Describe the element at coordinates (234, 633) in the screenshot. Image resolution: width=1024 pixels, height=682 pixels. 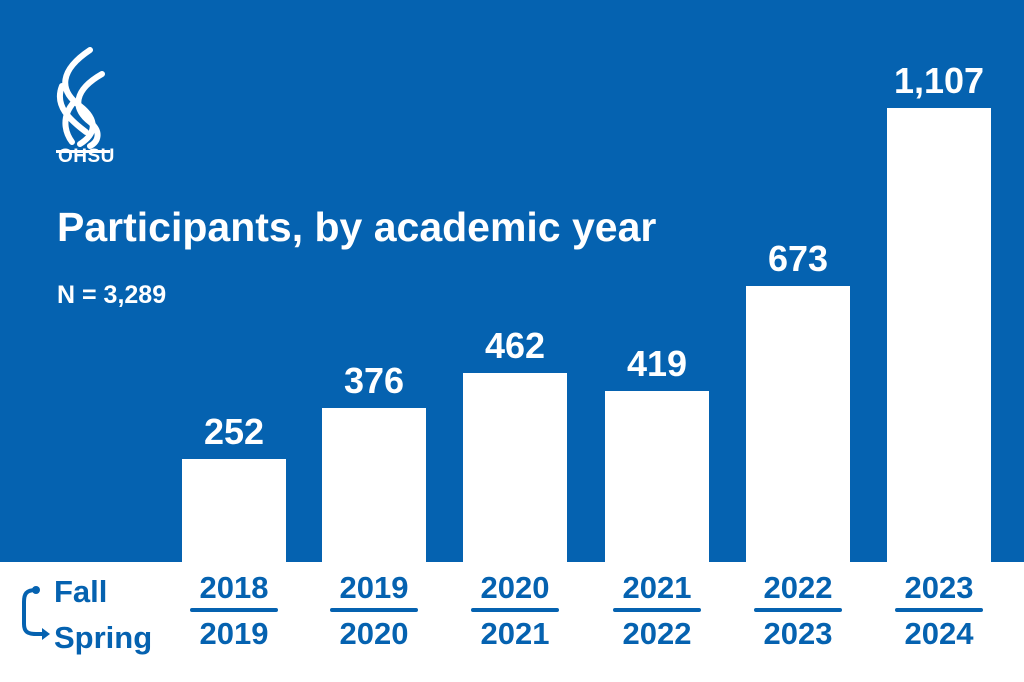
I see `spring-year: 2019` at that location.